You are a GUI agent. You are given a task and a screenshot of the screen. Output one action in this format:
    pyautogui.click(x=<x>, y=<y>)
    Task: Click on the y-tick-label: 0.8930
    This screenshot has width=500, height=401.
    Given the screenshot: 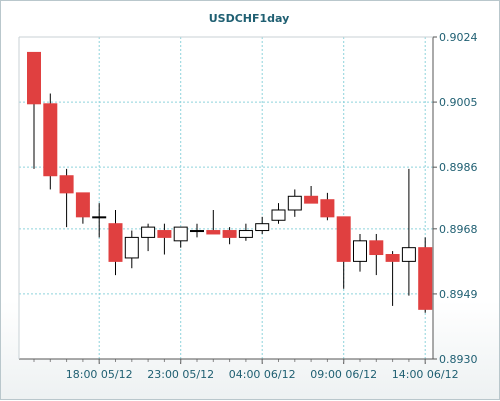 What is the action you would take?
    pyautogui.click(x=458, y=359)
    